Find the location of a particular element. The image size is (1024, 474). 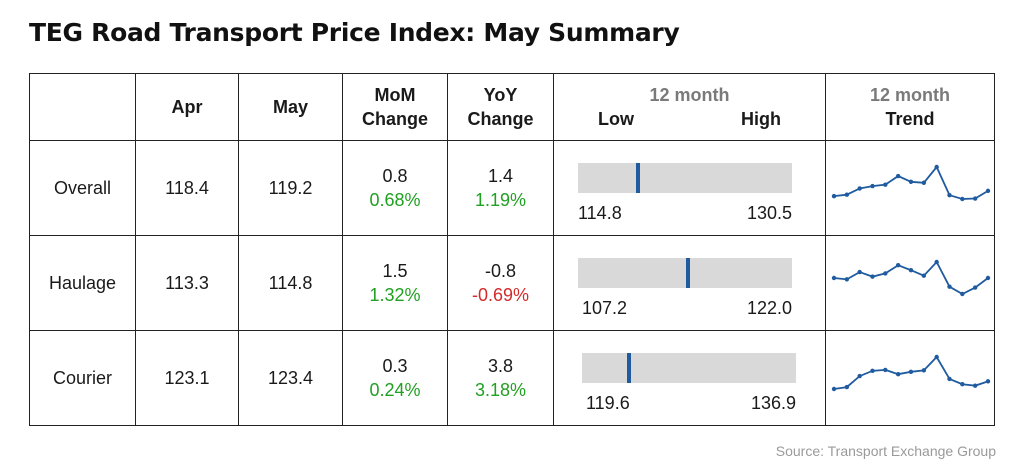

row-label: Courier is located at coordinates (82, 378).